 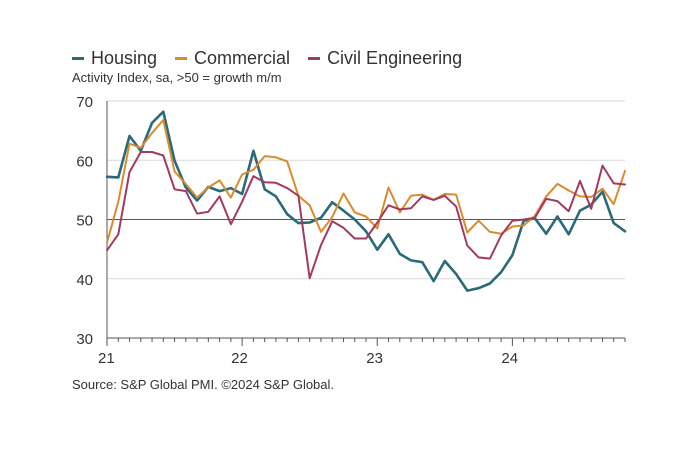 I want to click on legend-item-civil-engineering: Civil Engineering, so click(x=385, y=58).